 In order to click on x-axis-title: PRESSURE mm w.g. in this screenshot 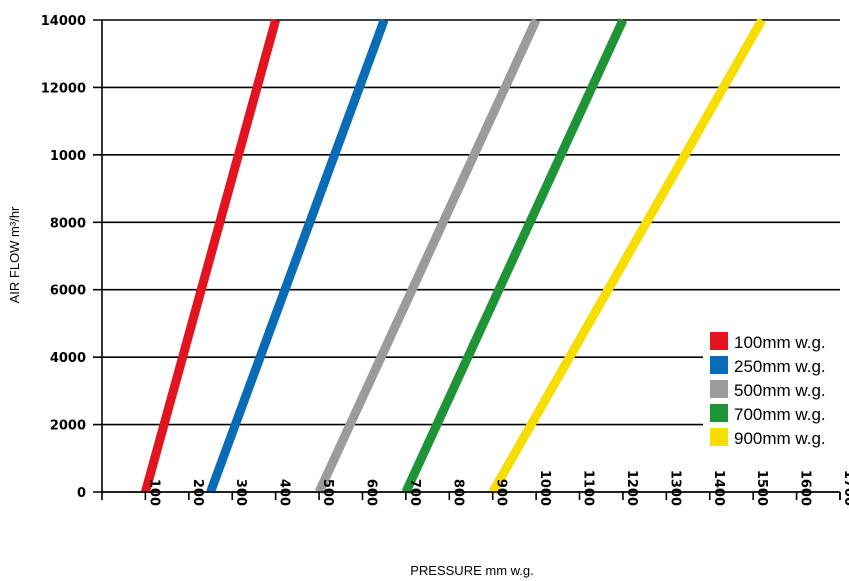, I will do `click(472, 570)`.